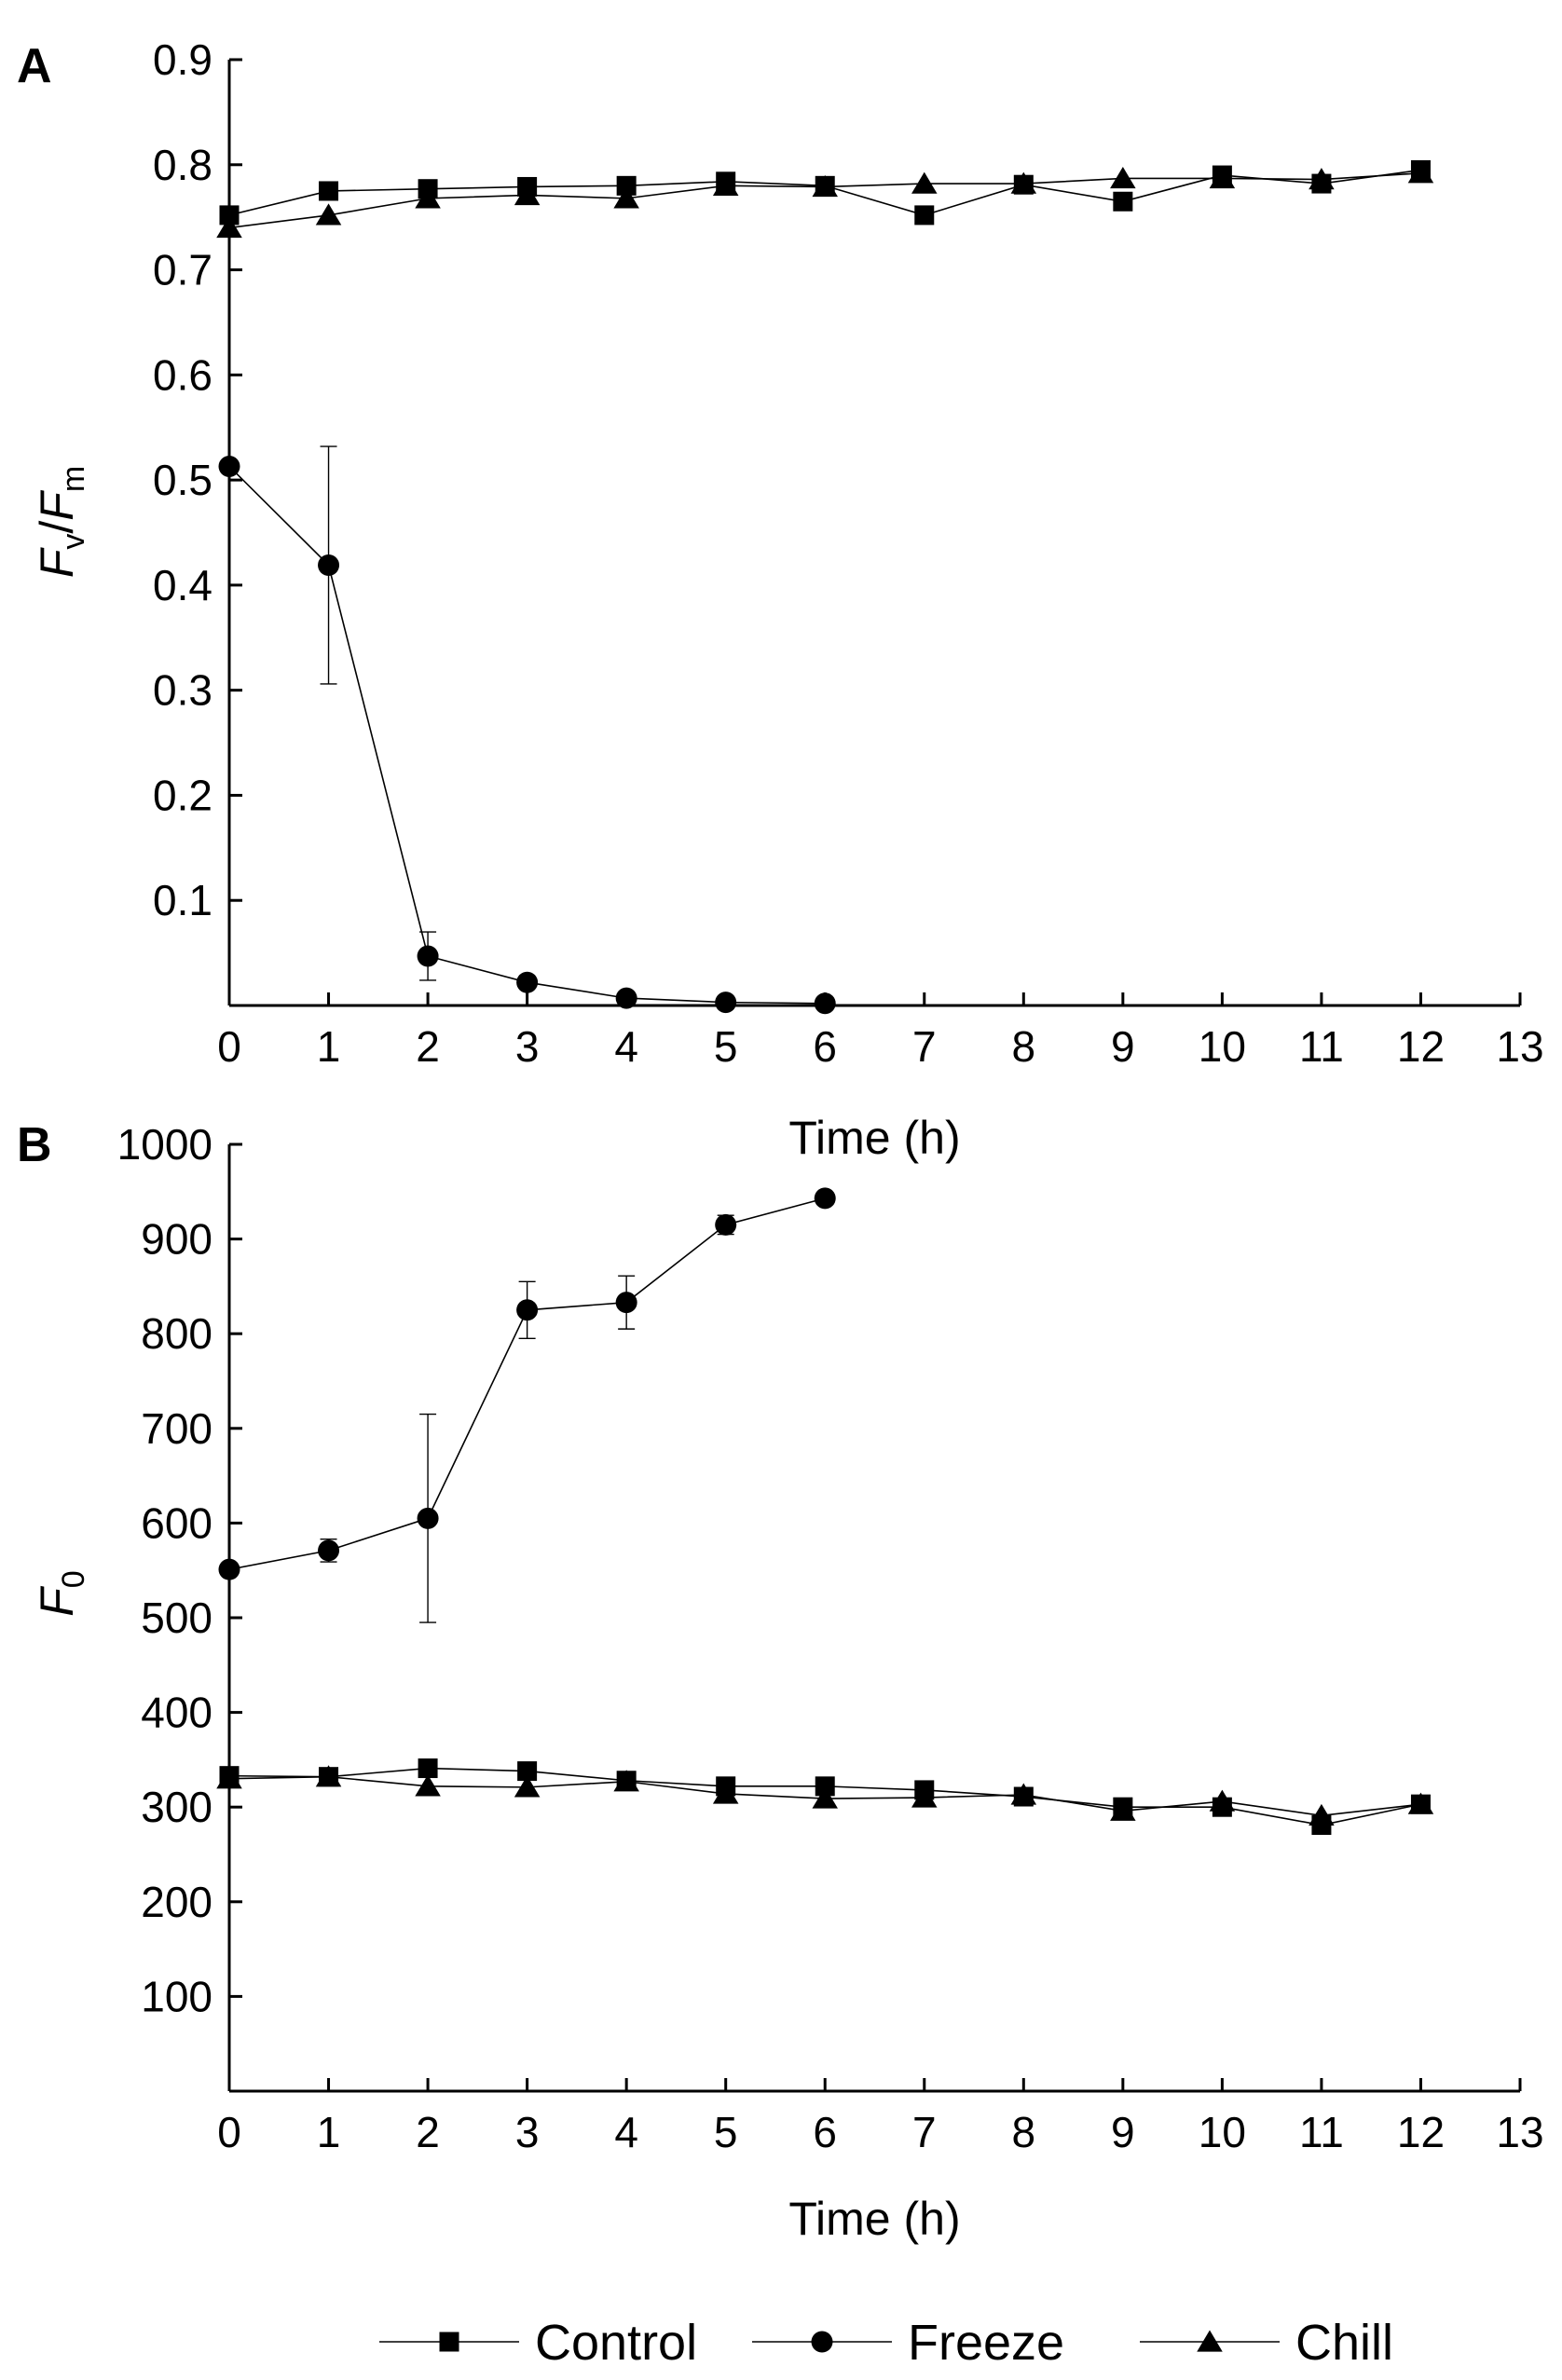 The width and height of the screenshot is (1562, 2380). What do you see at coordinates (176, 1333) in the screenshot?
I see `y-tick-label: 800` at bounding box center [176, 1333].